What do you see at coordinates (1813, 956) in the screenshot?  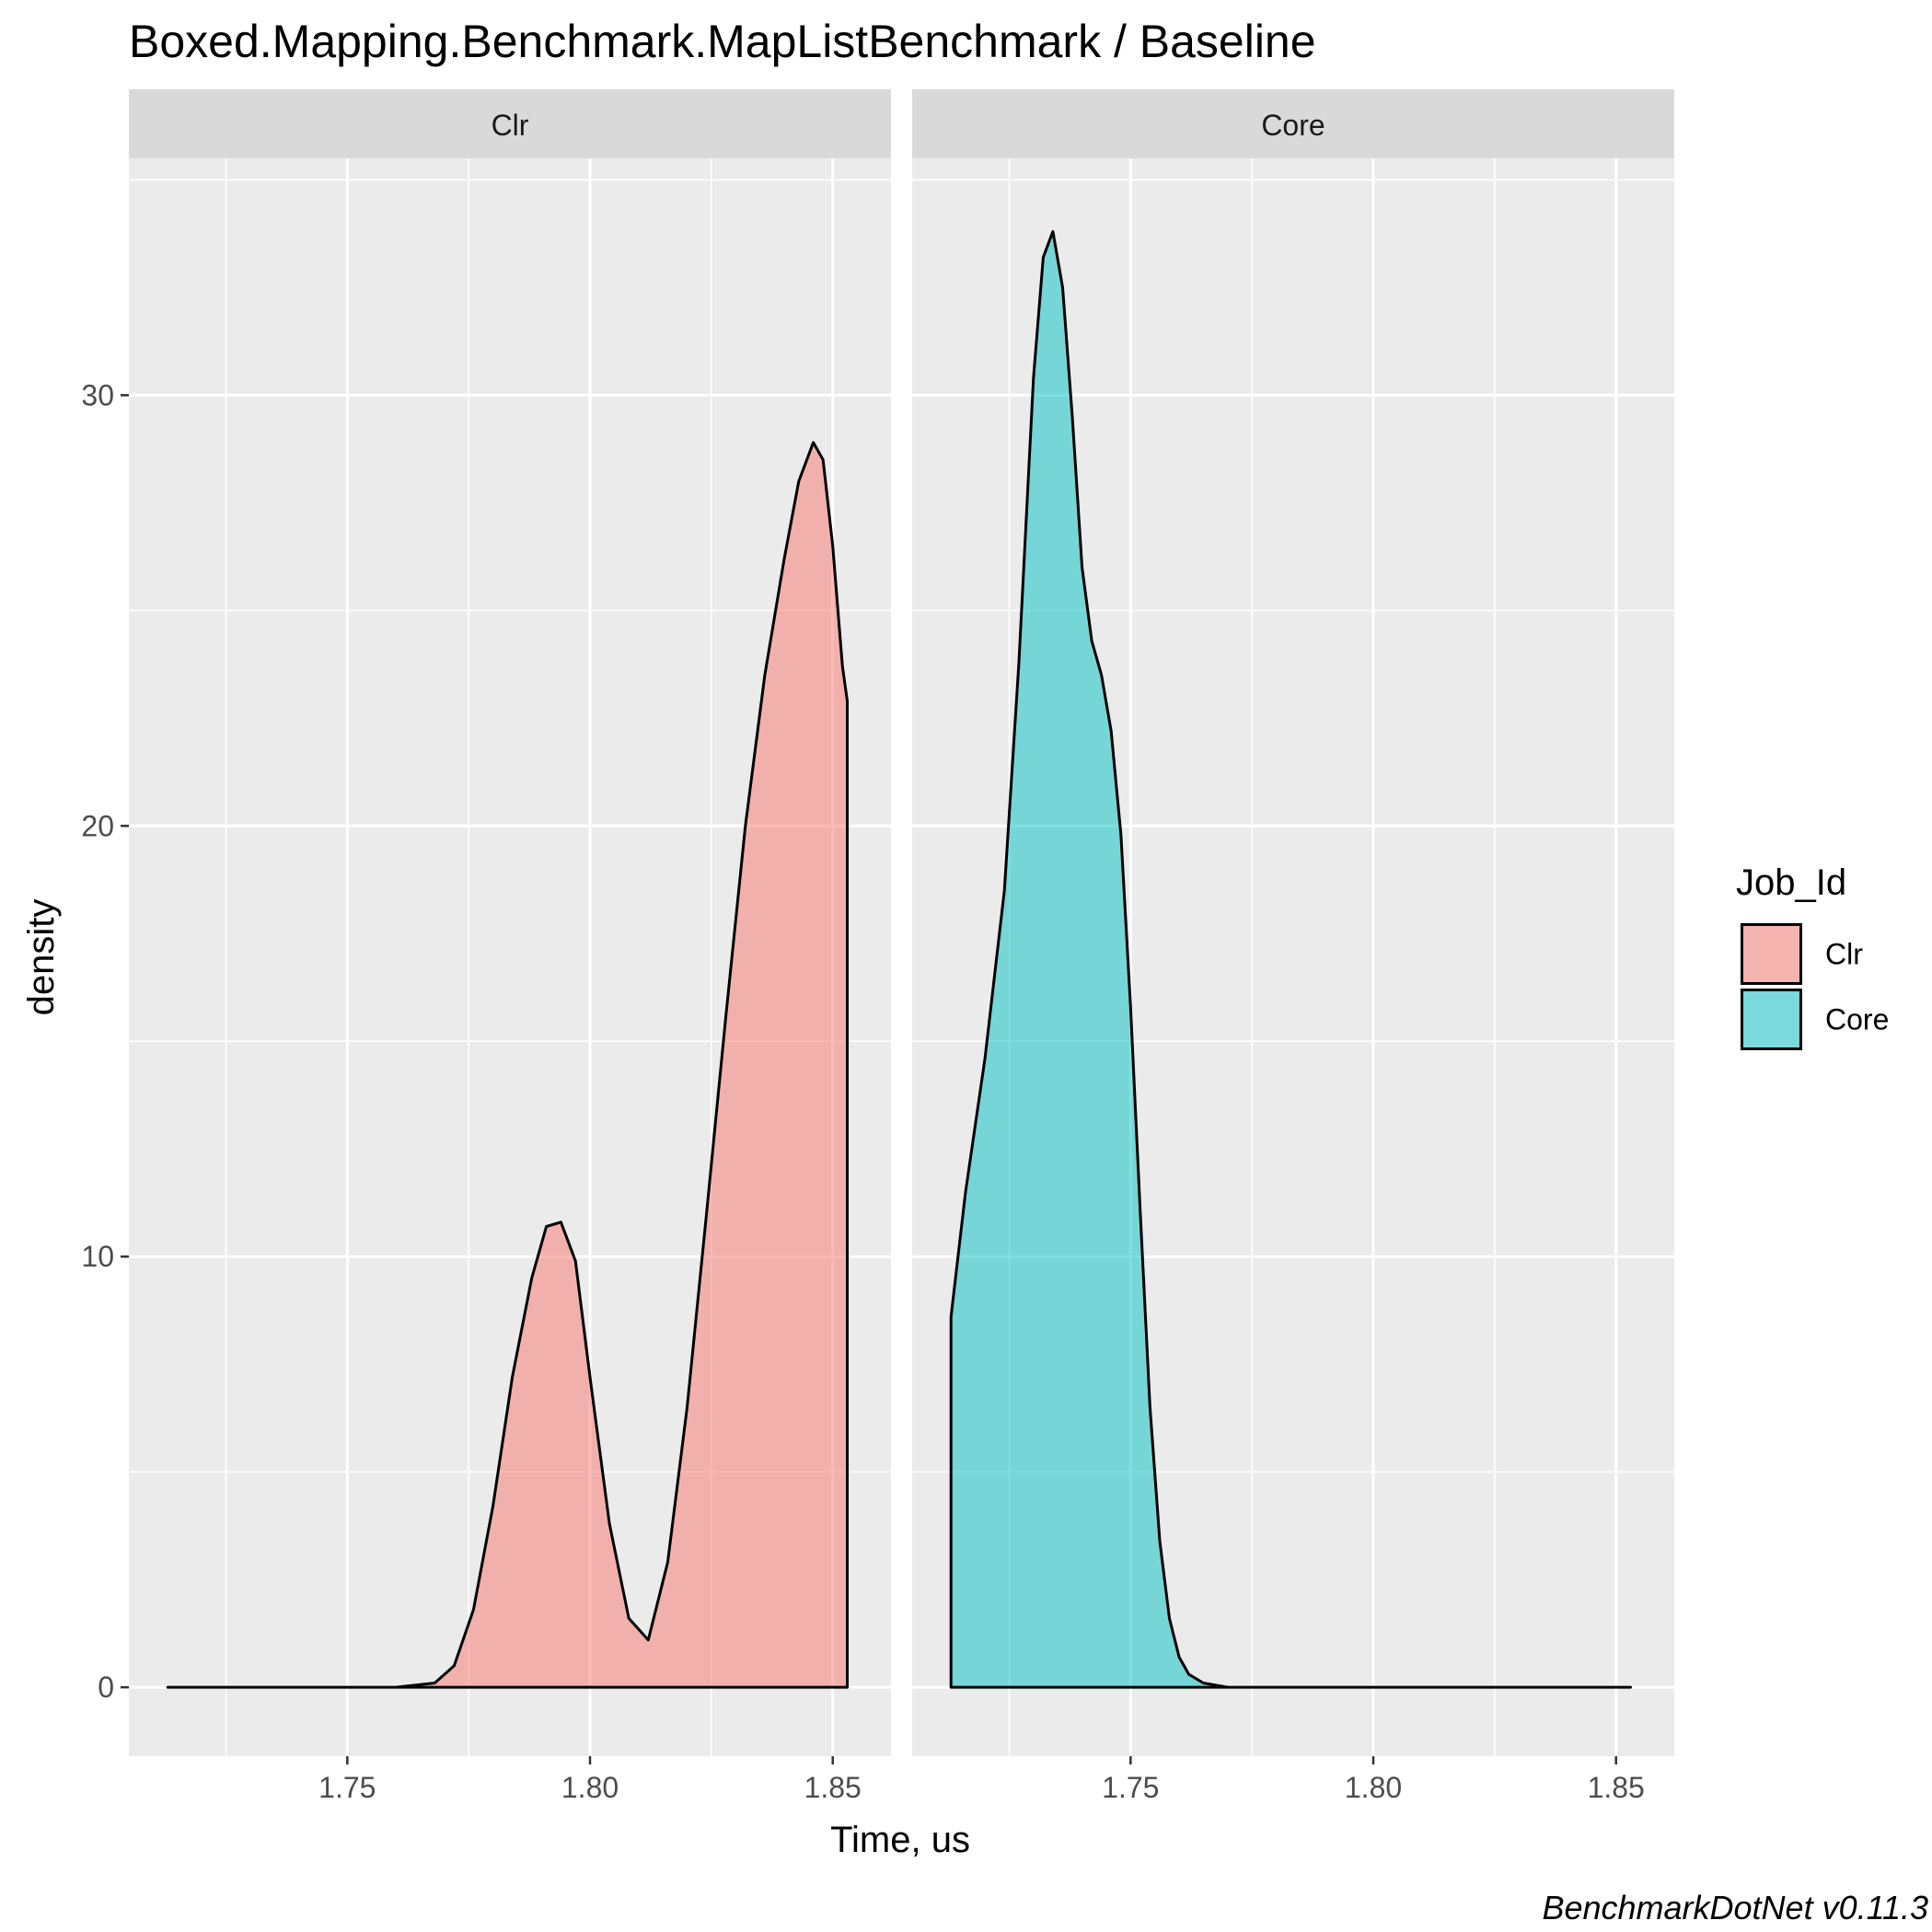 I see `legend: Job_Id Clr Core` at bounding box center [1813, 956].